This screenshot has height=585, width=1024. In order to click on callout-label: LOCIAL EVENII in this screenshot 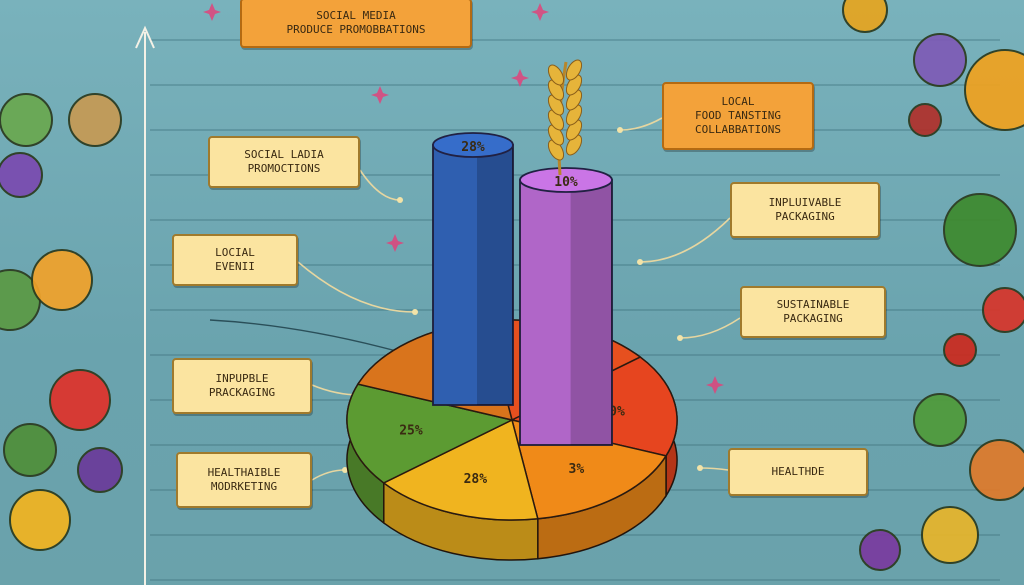, I will do `click(235, 260)`.